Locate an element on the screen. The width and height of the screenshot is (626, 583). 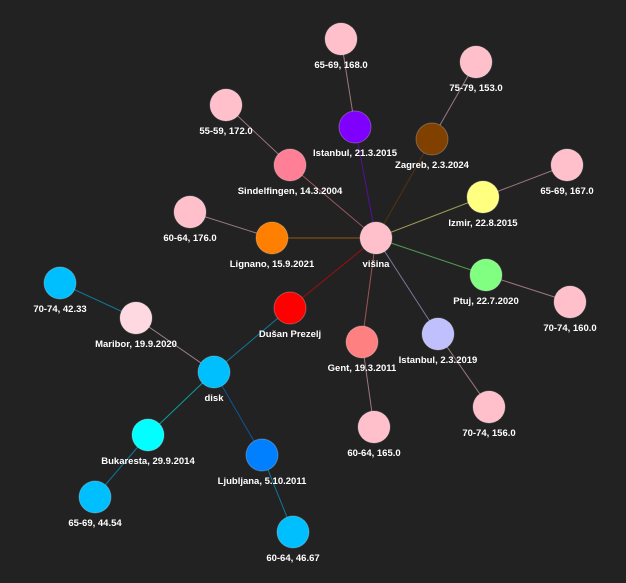
node-bukaresta_leaf: 65-69, 44.54 is located at coordinates (95, 504).